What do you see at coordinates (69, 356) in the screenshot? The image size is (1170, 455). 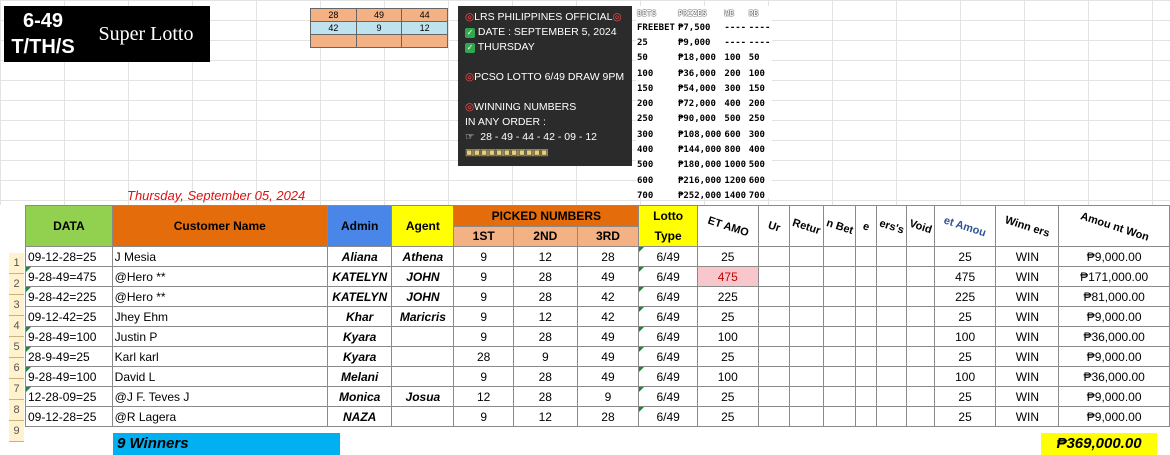 I see `cell-data: 28-9-49=25` at bounding box center [69, 356].